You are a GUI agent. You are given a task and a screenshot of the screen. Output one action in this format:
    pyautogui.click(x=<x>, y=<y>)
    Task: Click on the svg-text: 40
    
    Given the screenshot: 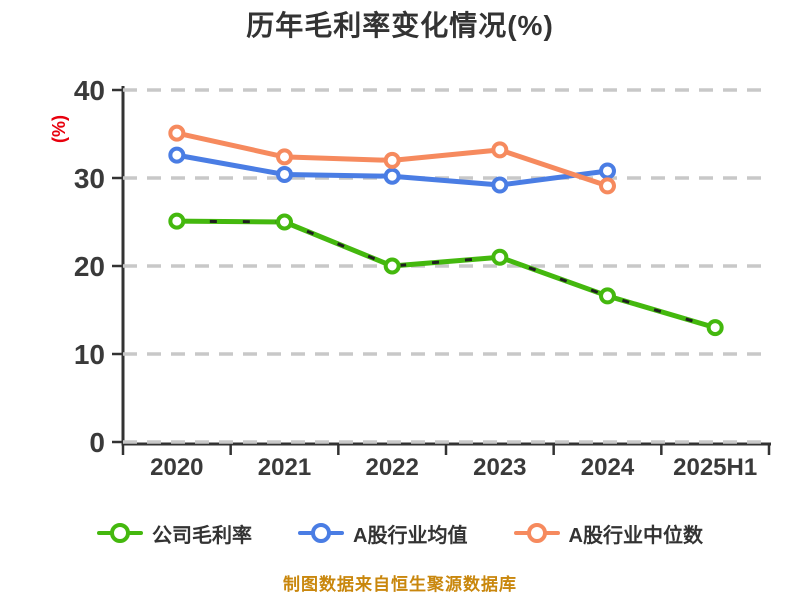 What is the action you would take?
    pyautogui.click(x=89, y=90)
    